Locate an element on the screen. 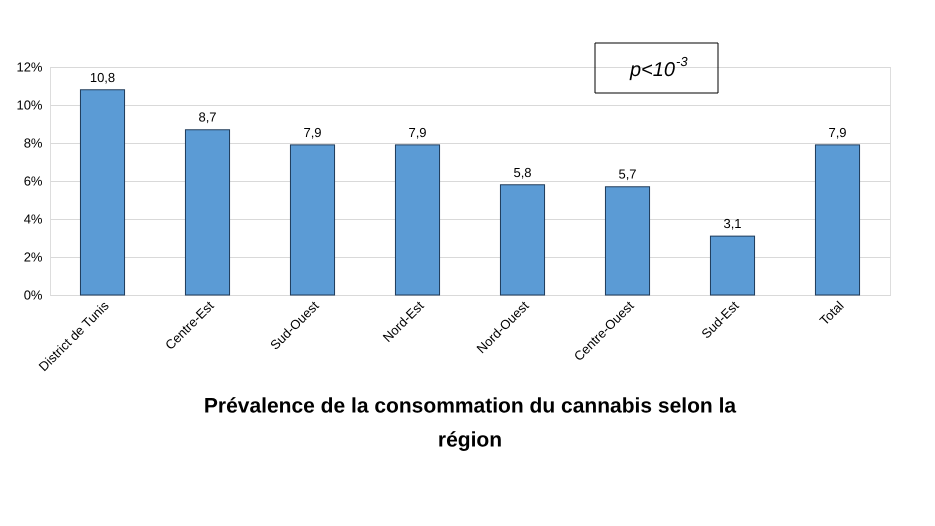 This screenshot has width=935, height=526. y-tick-label: 4% is located at coordinates (33, 219).